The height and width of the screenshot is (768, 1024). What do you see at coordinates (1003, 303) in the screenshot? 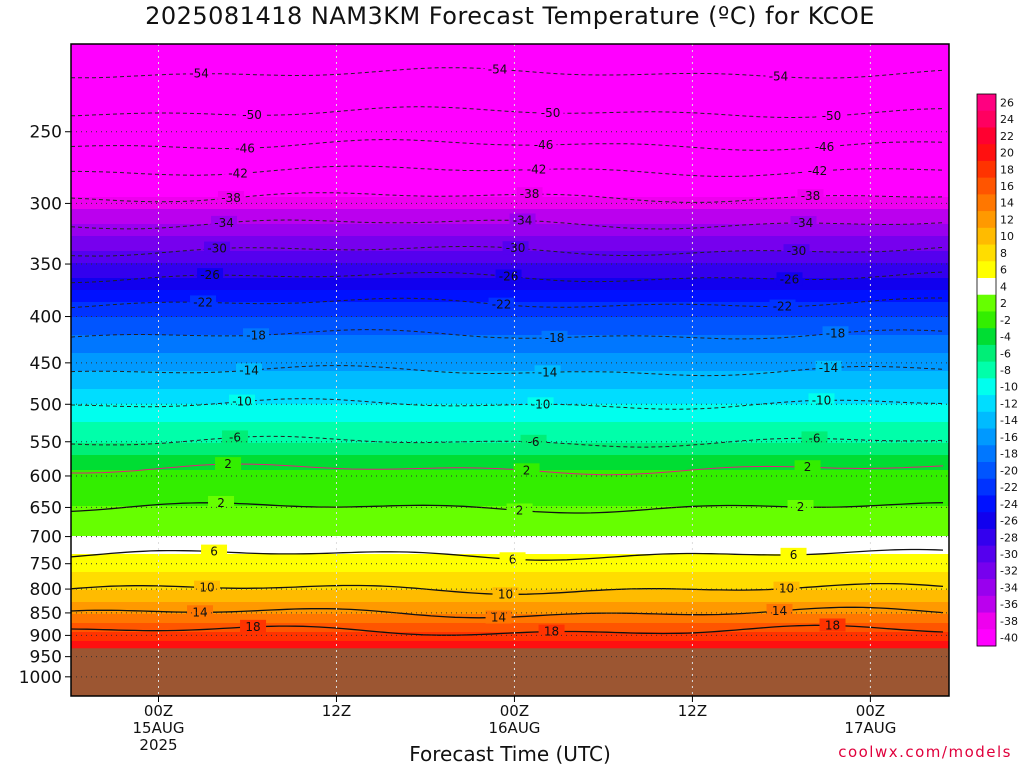
I see `colorbar-label: 2` at bounding box center [1003, 303].